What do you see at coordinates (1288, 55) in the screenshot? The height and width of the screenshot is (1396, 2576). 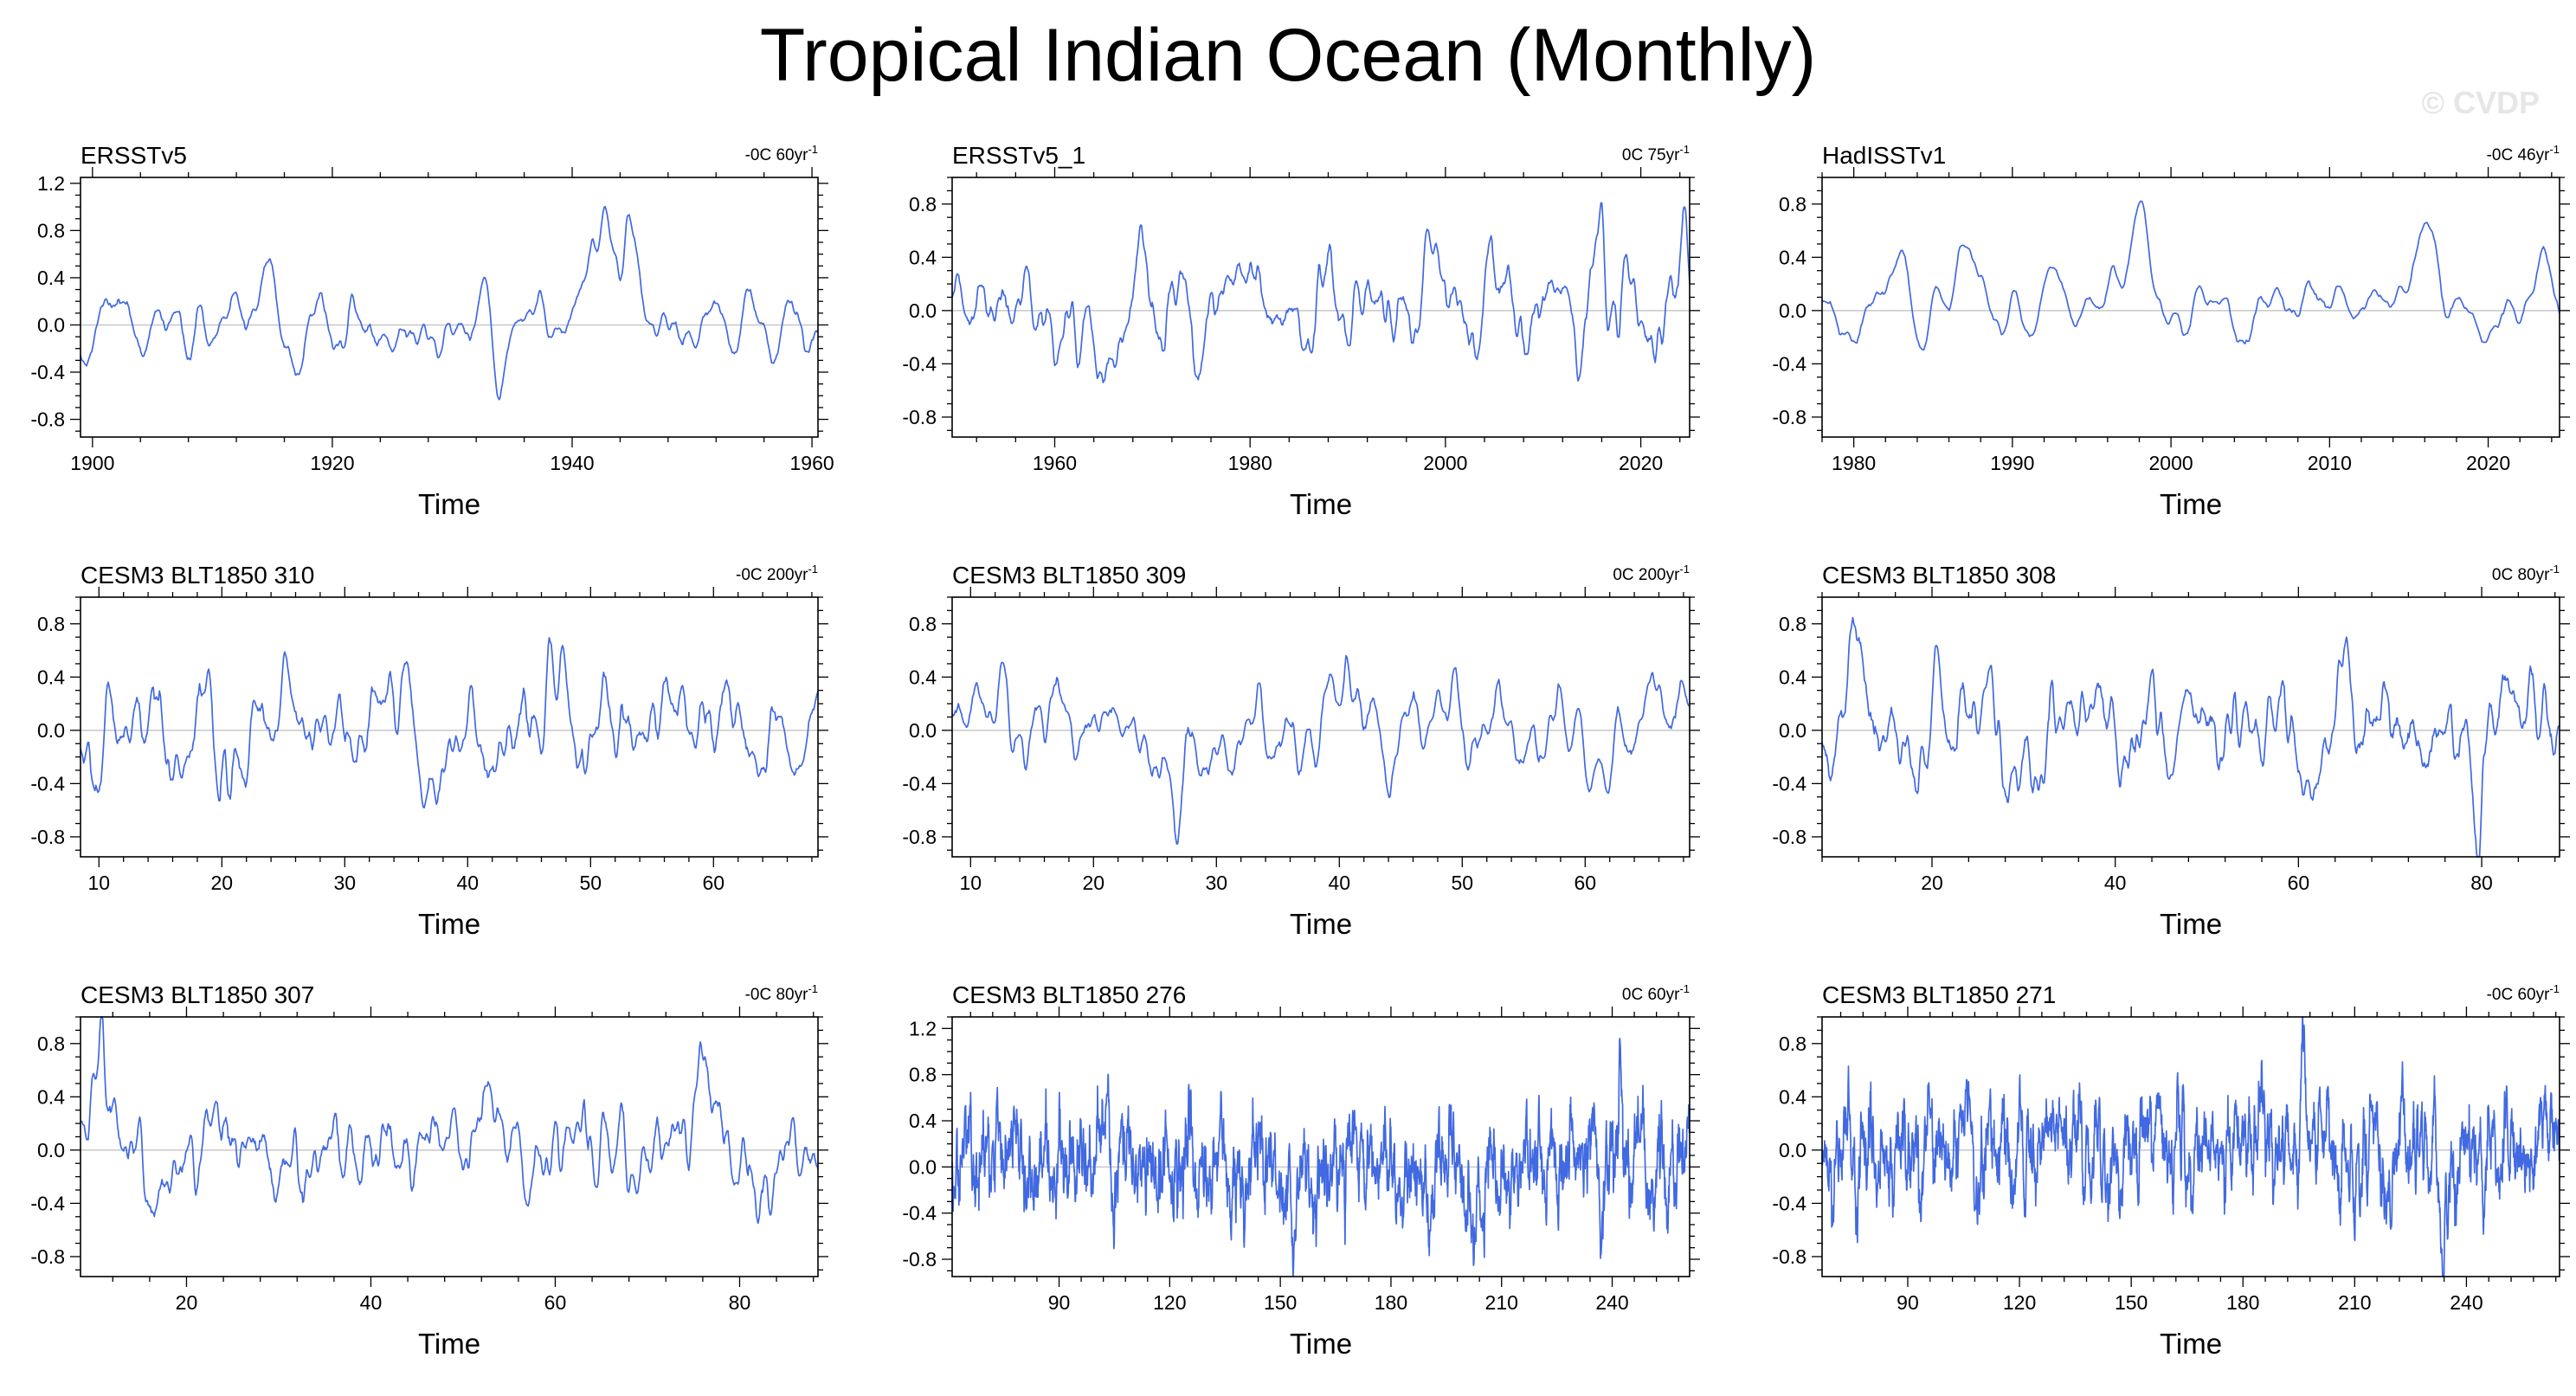 I see `figure-title: Tropical Indian Ocean (Monthly)` at bounding box center [1288, 55].